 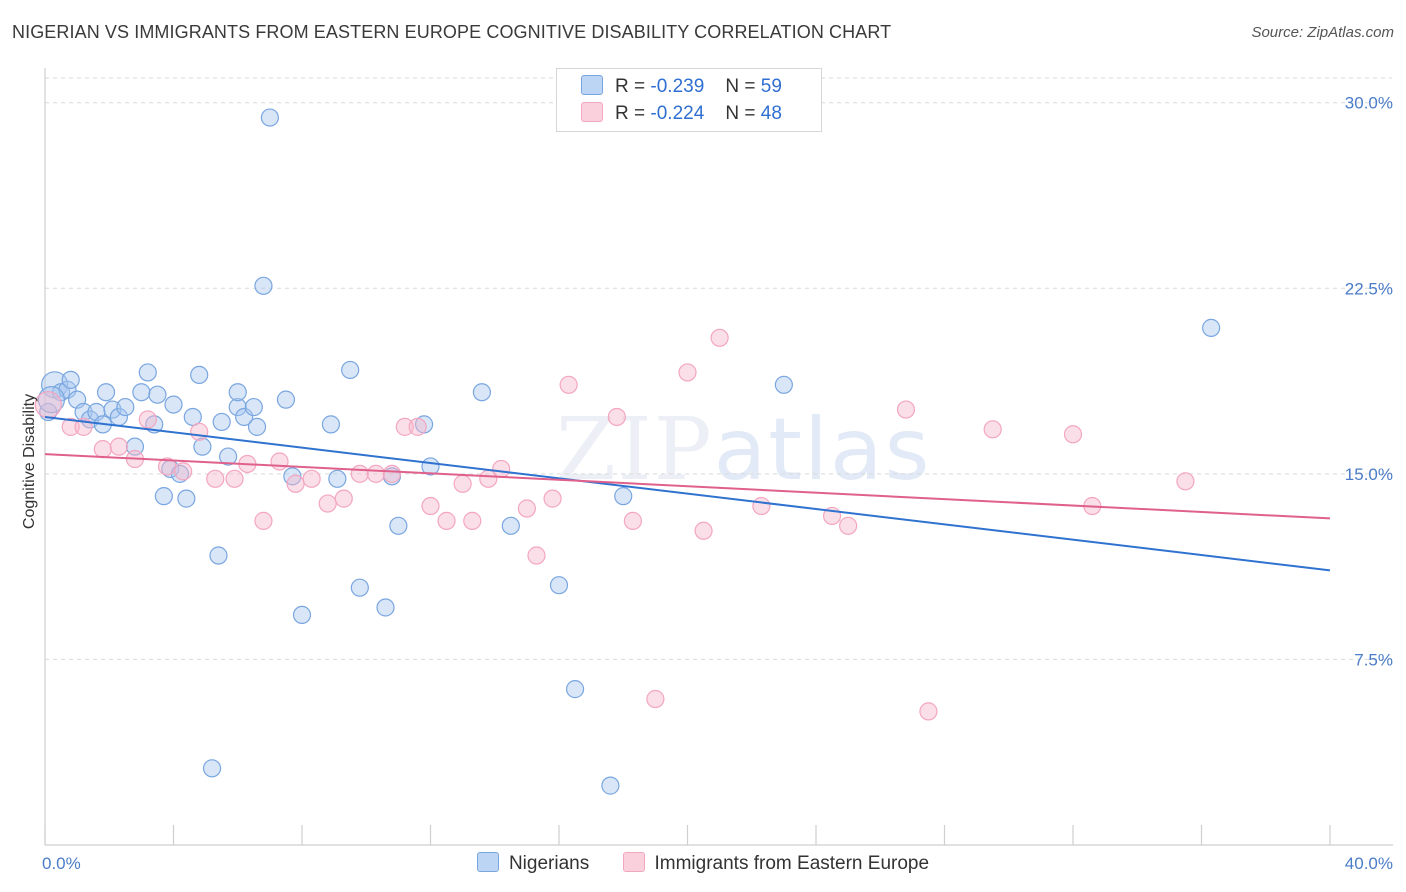 What do you see at coordinates (822, 450) in the screenshot?
I see `watermark-atlas: atlas` at bounding box center [822, 450].